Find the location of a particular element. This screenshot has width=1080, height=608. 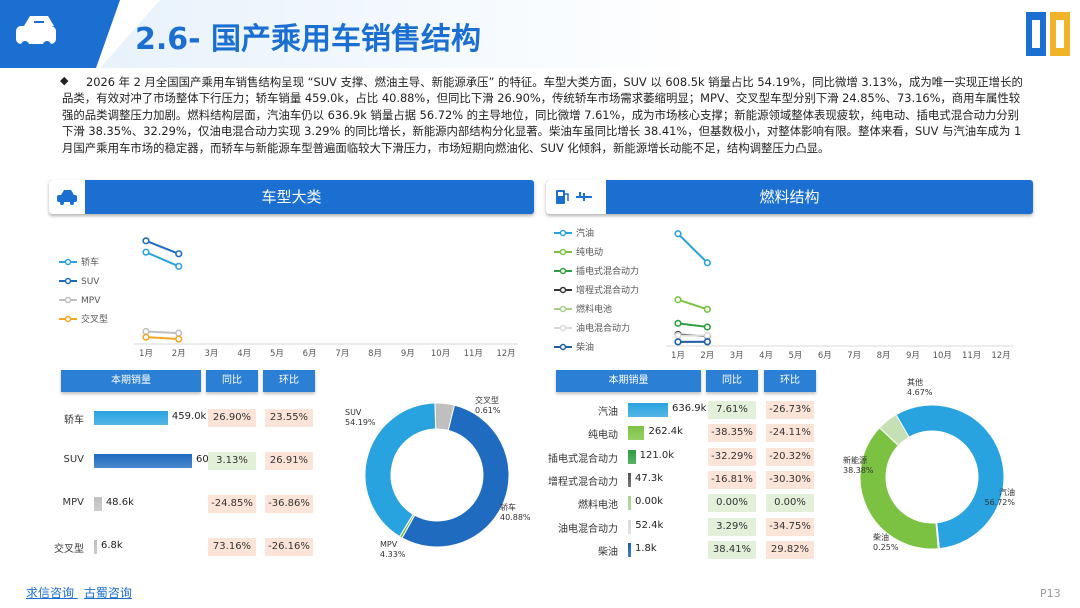

page-title: 2.6- 国产乘用车销售结构 is located at coordinates (308, 39).